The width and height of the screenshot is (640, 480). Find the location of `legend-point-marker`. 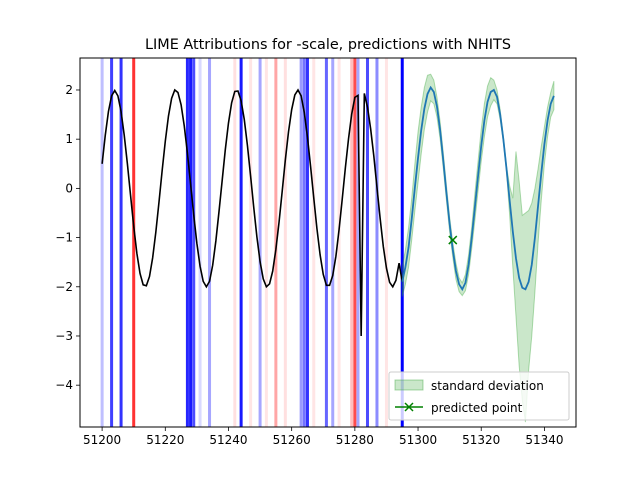

legend-point-marker is located at coordinates (409, 407).